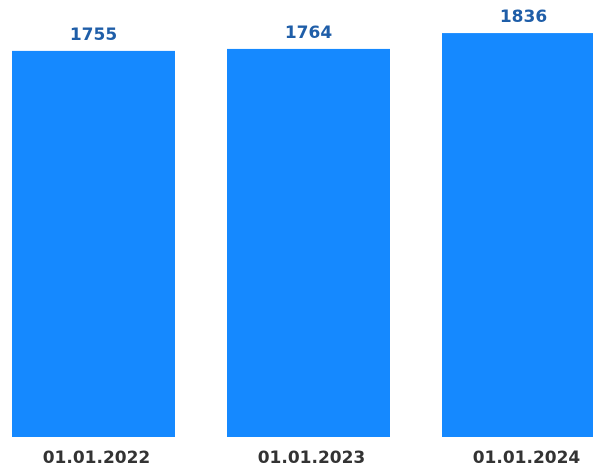 This screenshot has height=468, width=593. Describe the element at coordinates (527, 458) in the screenshot. I see `x-tick-label: 01.01.2024` at that location.